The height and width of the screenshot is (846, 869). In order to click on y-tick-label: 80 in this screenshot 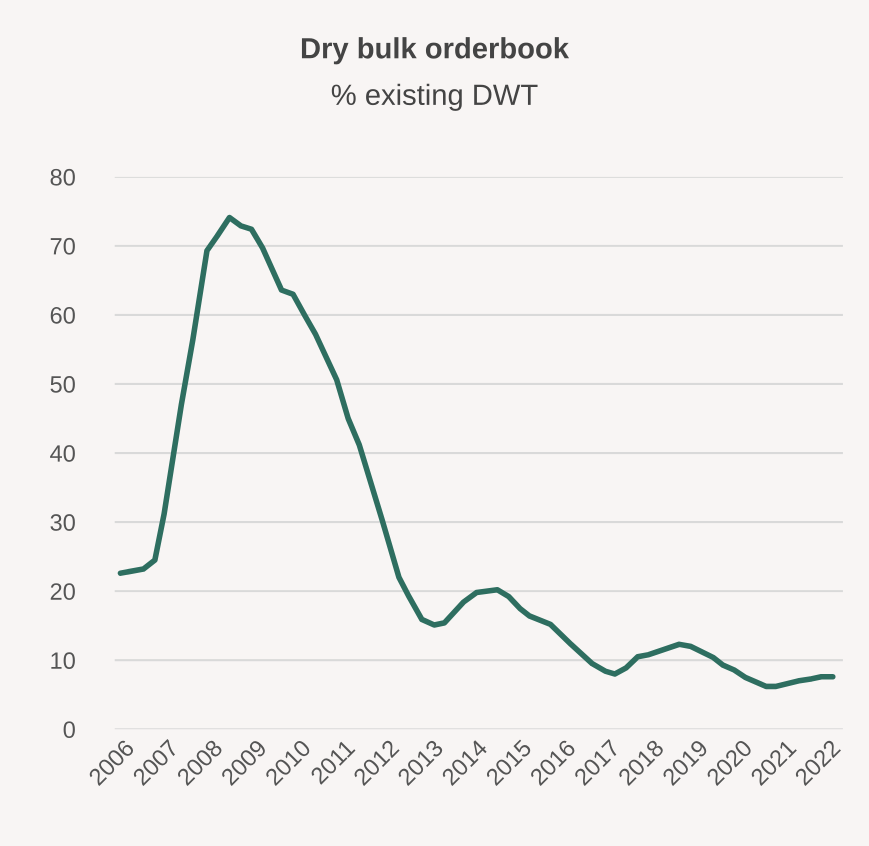, I will do `click(62, 177)`.